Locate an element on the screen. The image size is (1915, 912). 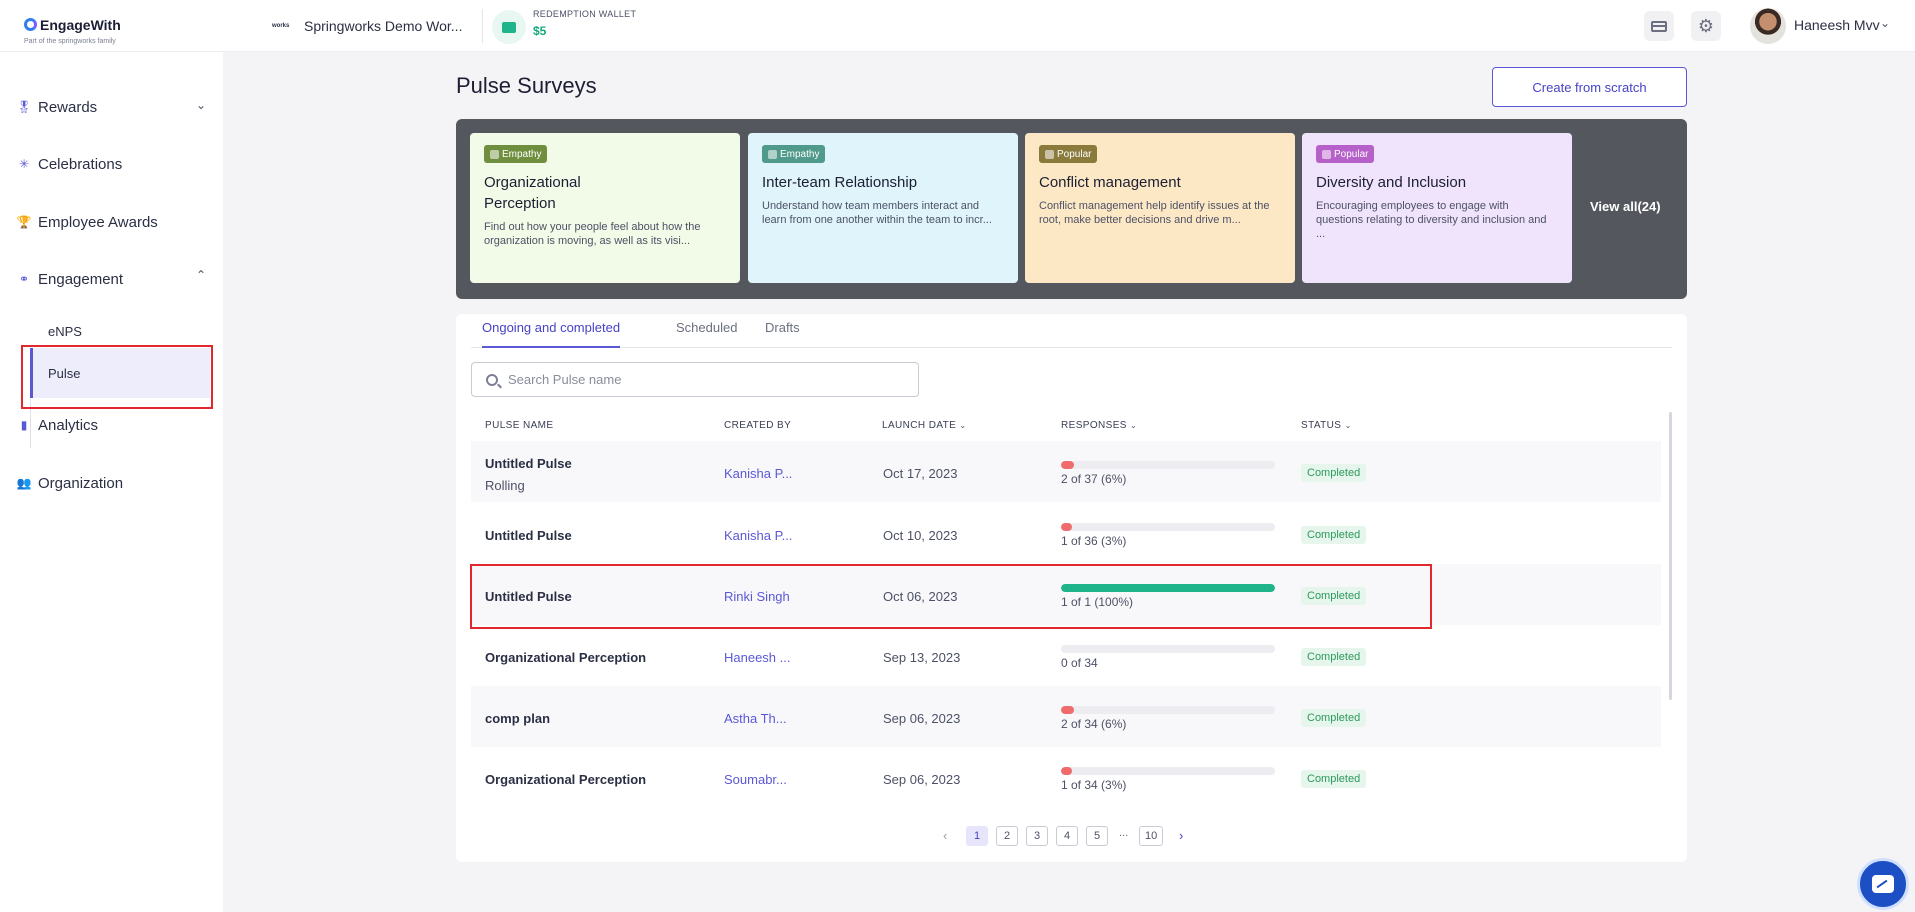
highlight-box-row is located at coordinates (951, 596).